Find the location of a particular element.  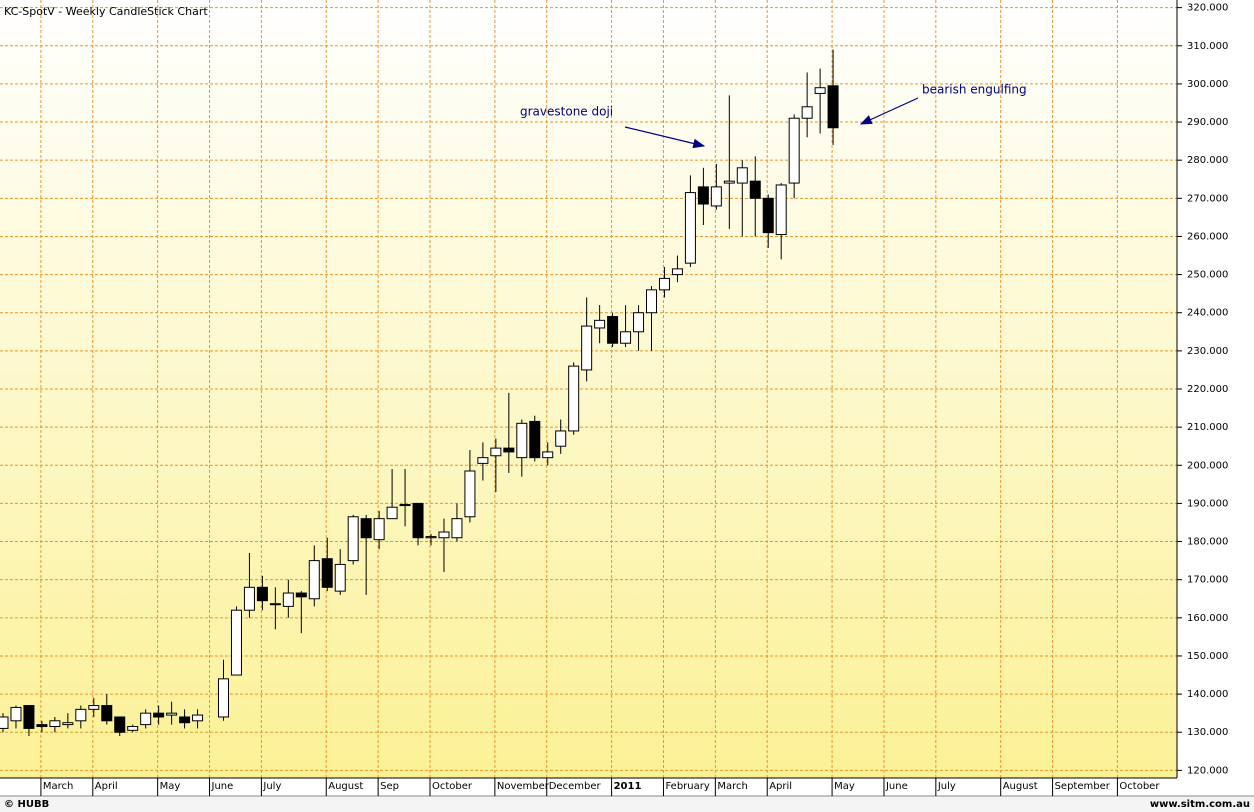

annotation: gravestone doji is located at coordinates (566, 112).